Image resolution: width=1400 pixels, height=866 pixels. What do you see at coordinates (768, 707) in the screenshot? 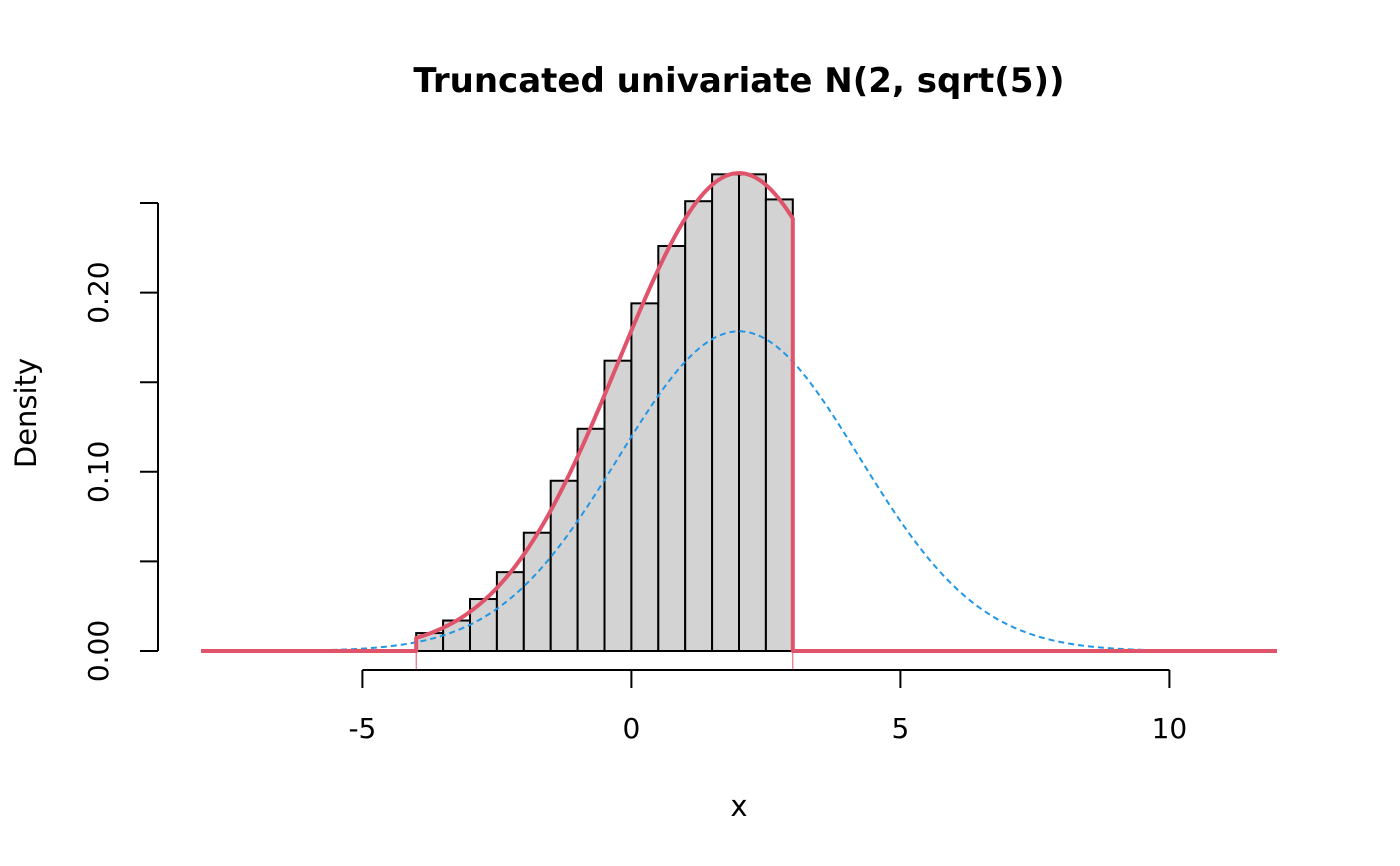
I see `x-axis: -5 0 5 10` at bounding box center [768, 707].